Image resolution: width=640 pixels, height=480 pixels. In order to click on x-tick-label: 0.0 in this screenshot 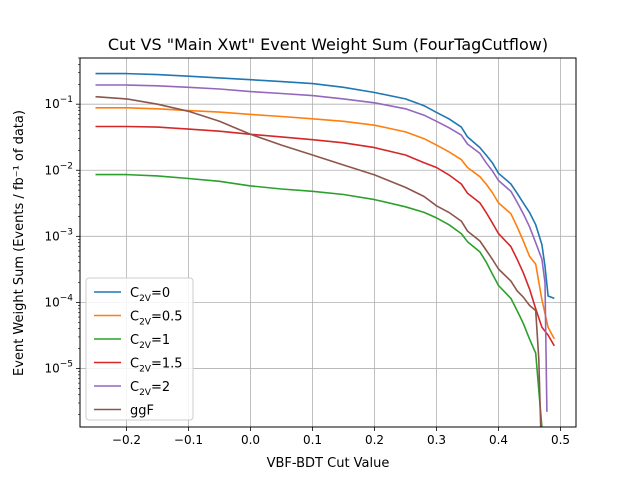, I will do `click(250, 440)`.